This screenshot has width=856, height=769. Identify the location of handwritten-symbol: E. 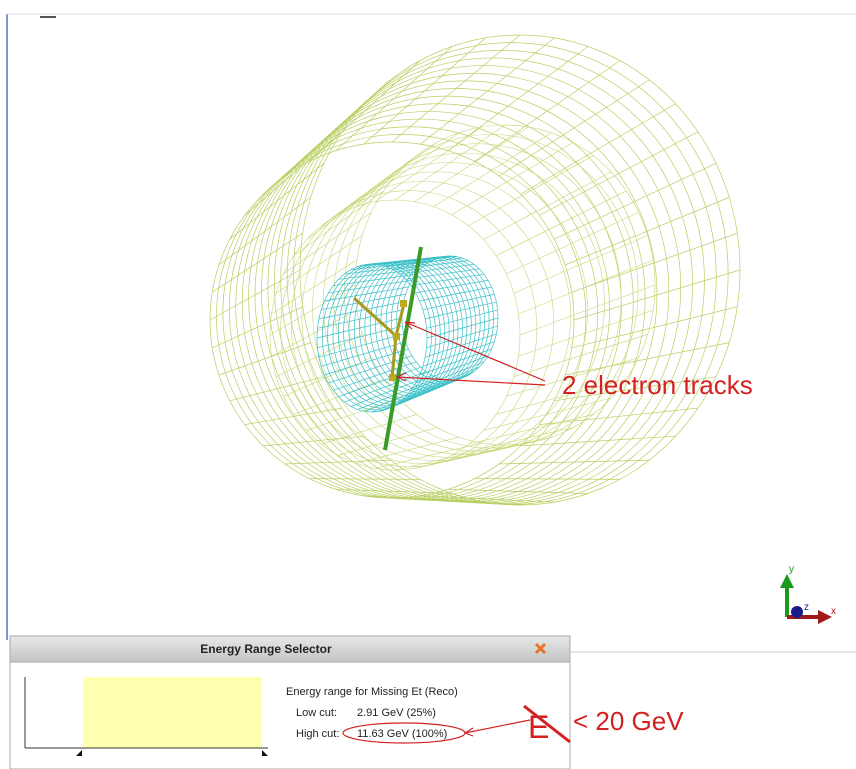
(538, 727).